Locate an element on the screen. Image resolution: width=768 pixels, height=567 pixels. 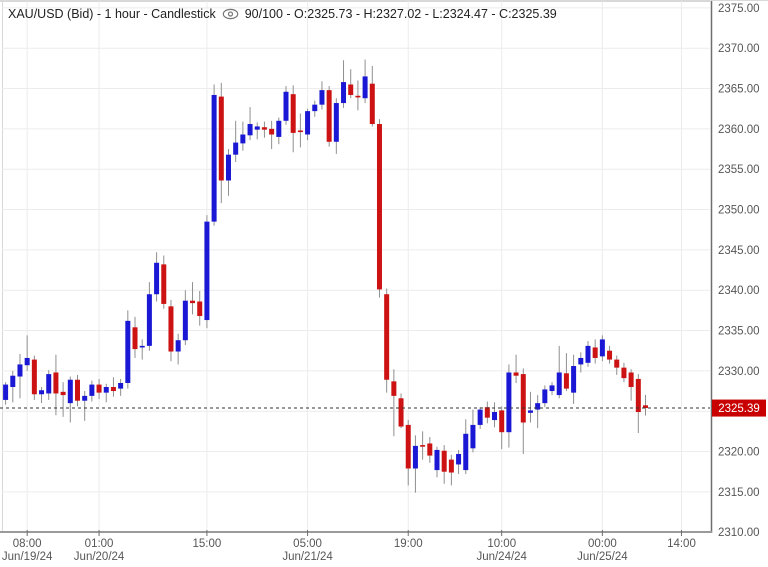
eye-icon is located at coordinates (230, 14).